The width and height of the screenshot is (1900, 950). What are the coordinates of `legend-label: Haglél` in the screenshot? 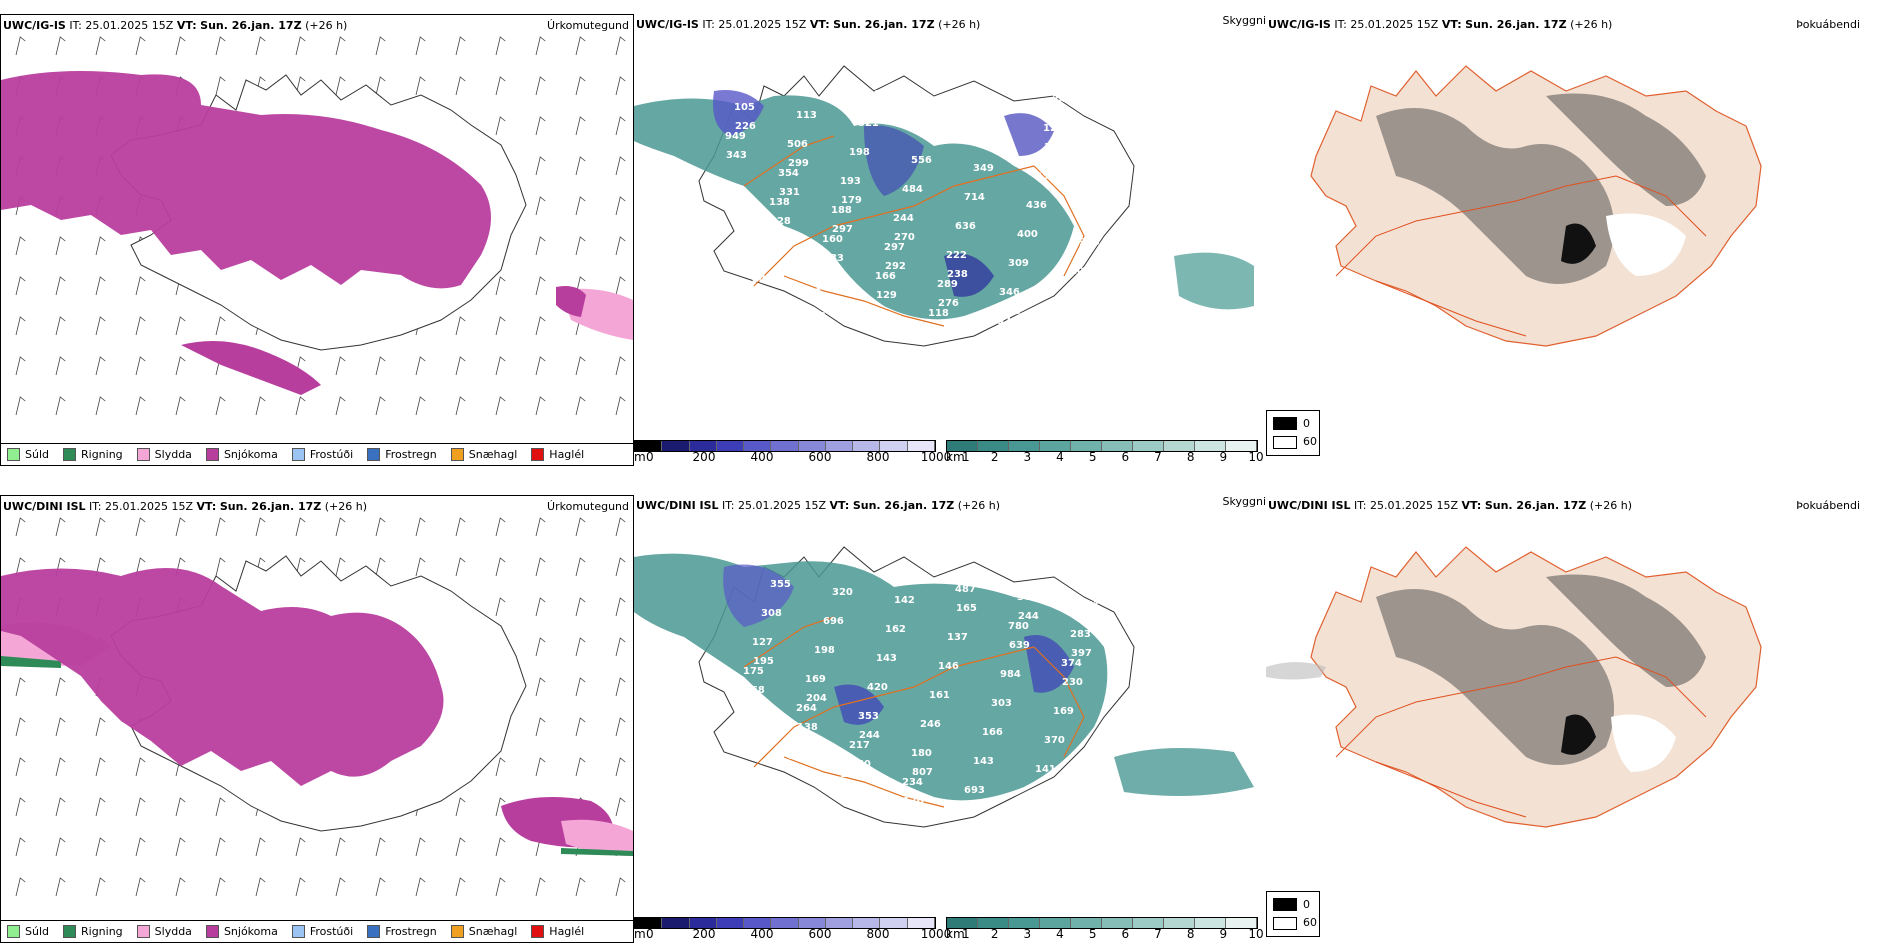 It's located at (567, 931).